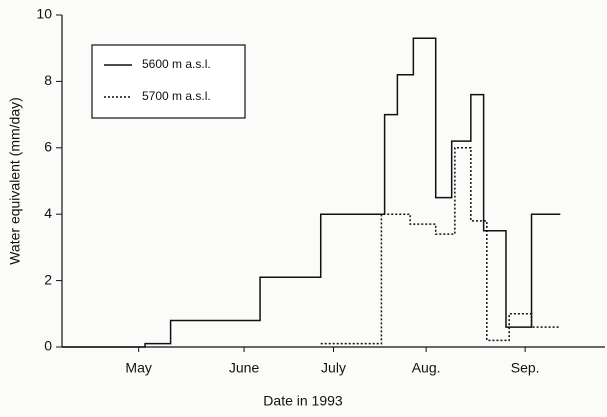 This screenshot has width=607, height=417. Describe the element at coordinates (303, 401) in the screenshot. I see `x-axis-label: Date in 1993` at that location.